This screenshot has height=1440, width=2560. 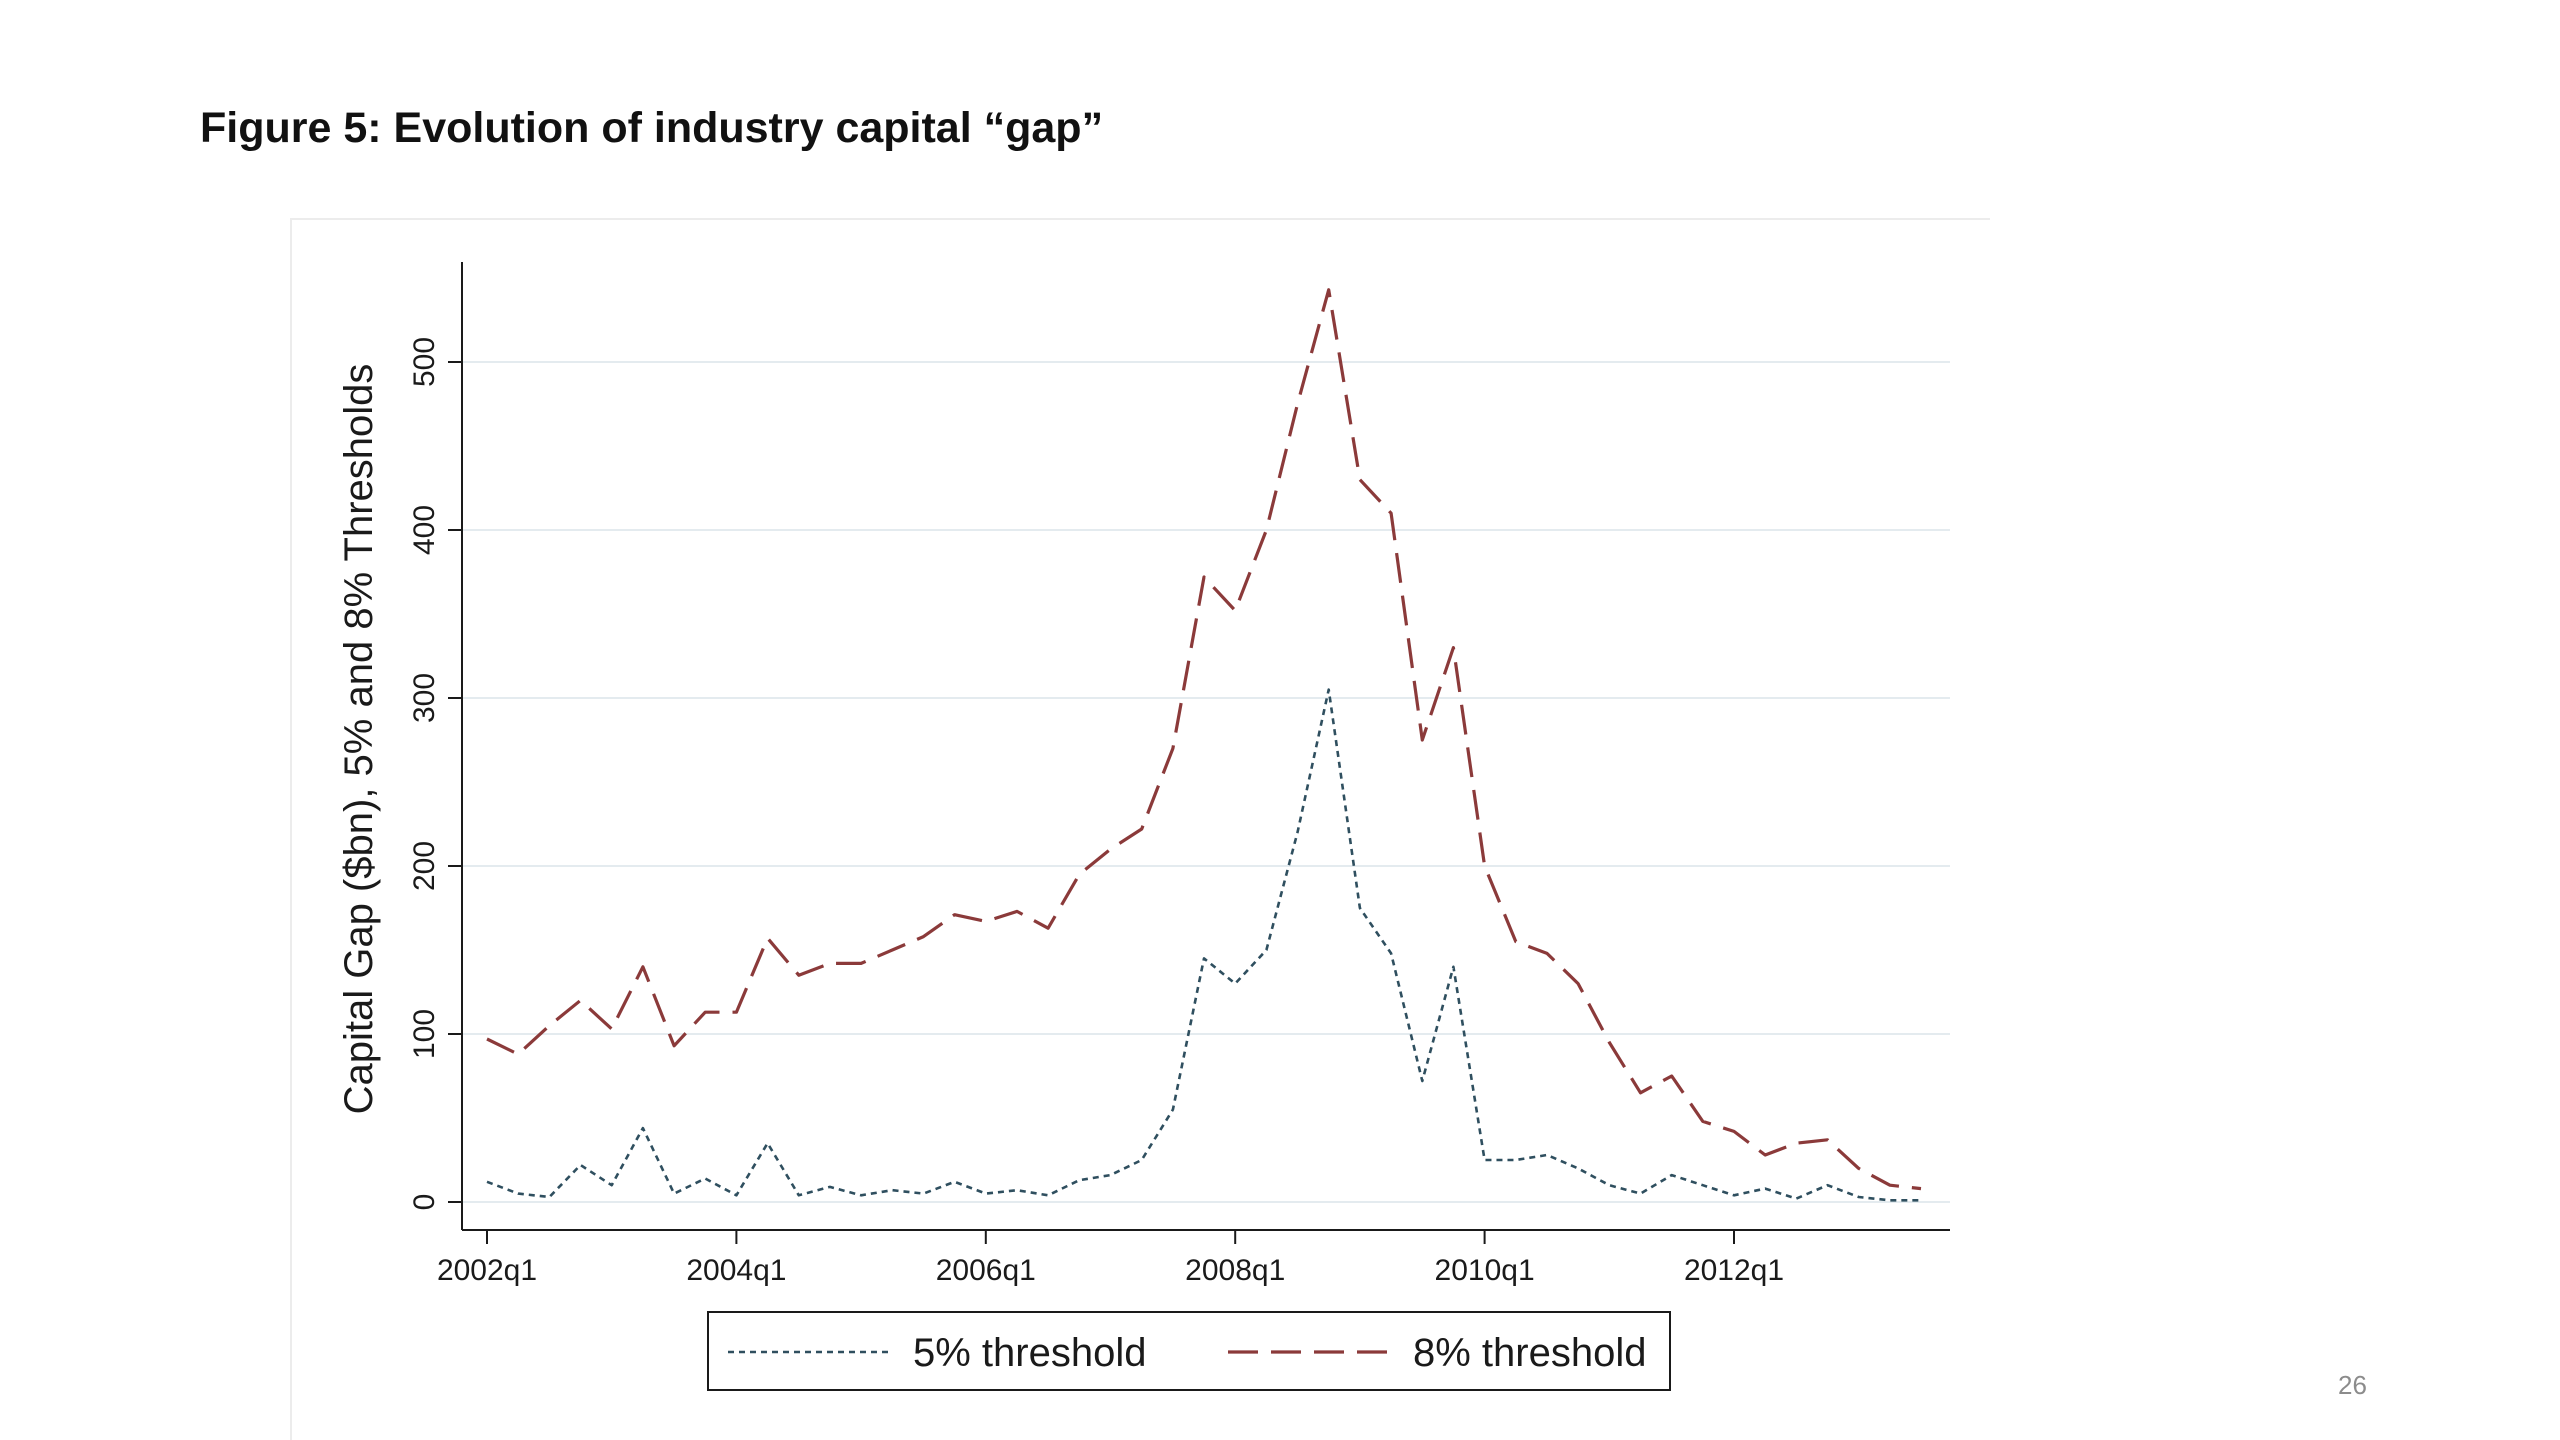 What do you see at coordinates (2352, 1385) in the screenshot?
I see `slide-number: 26` at bounding box center [2352, 1385].